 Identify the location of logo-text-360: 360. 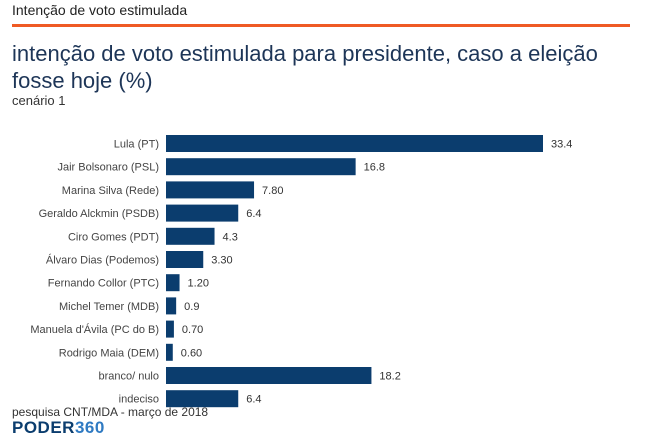
(89, 427).